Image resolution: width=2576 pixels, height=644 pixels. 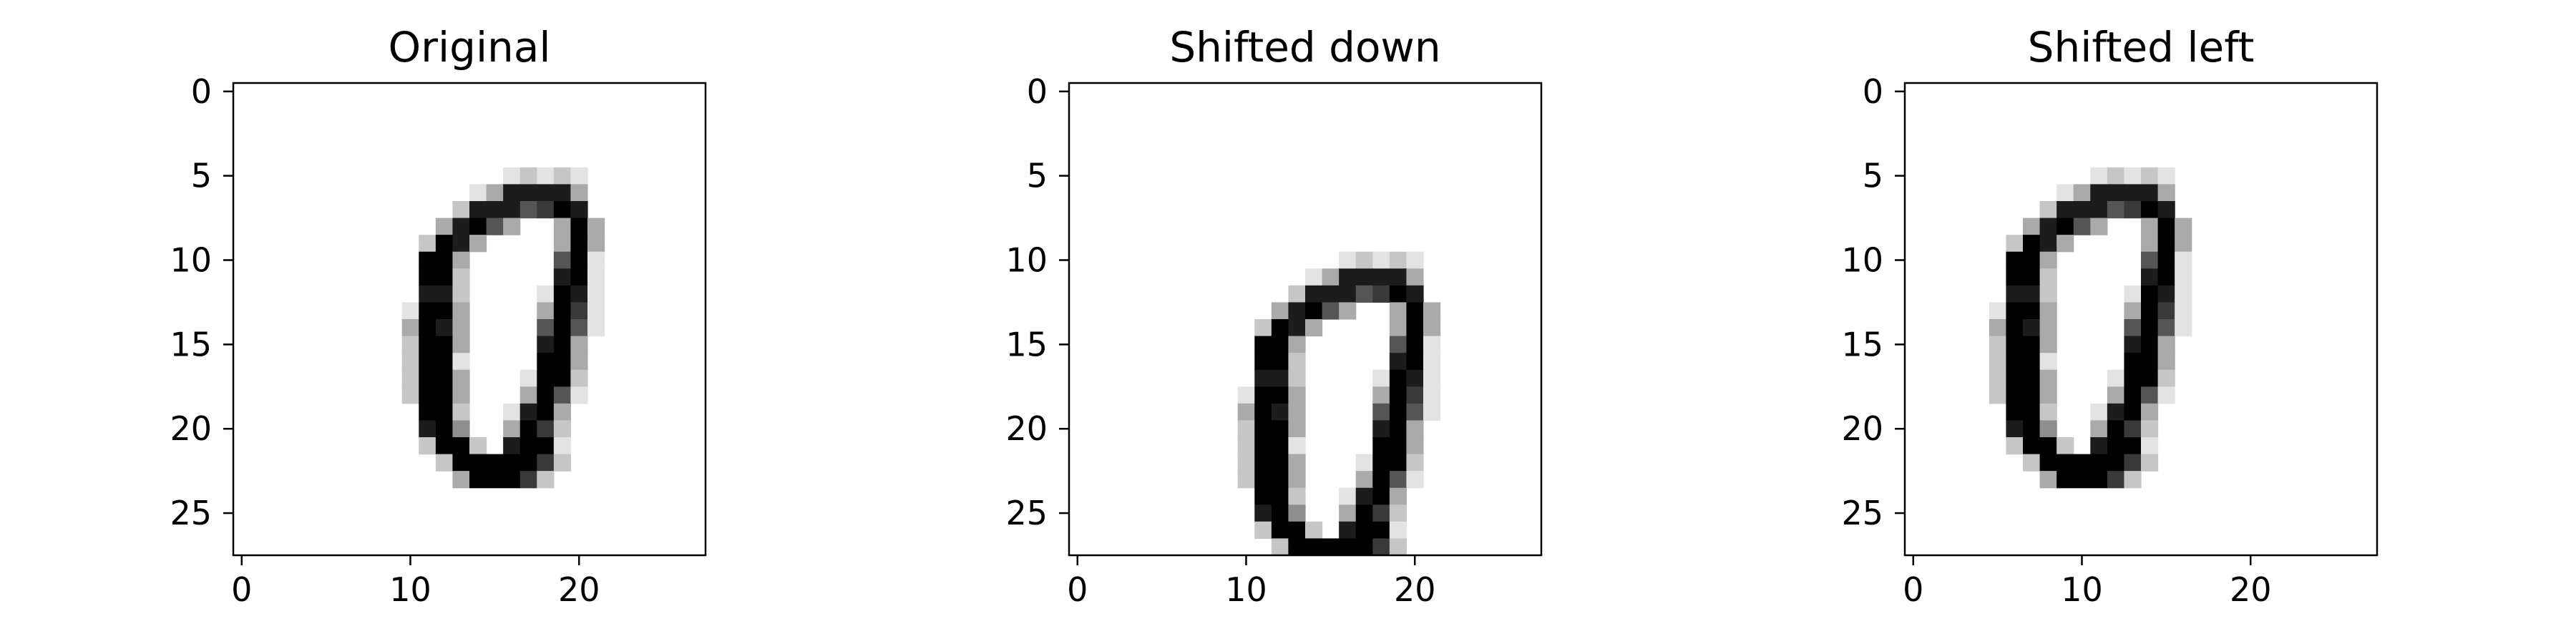 What do you see at coordinates (1862, 344) in the screenshot?
I see `y-tick-label: 15` at bounding box center [1862, 344].